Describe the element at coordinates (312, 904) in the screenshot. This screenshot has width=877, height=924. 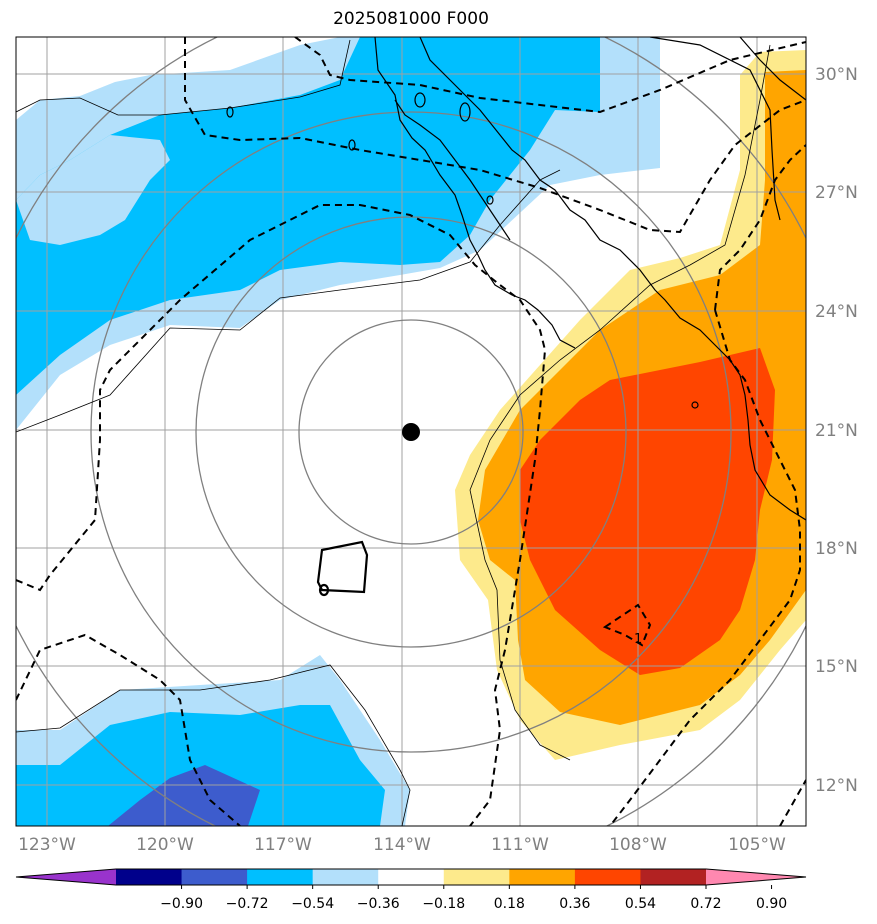
I see `colorbar-tick-label: −0.54` at that location.